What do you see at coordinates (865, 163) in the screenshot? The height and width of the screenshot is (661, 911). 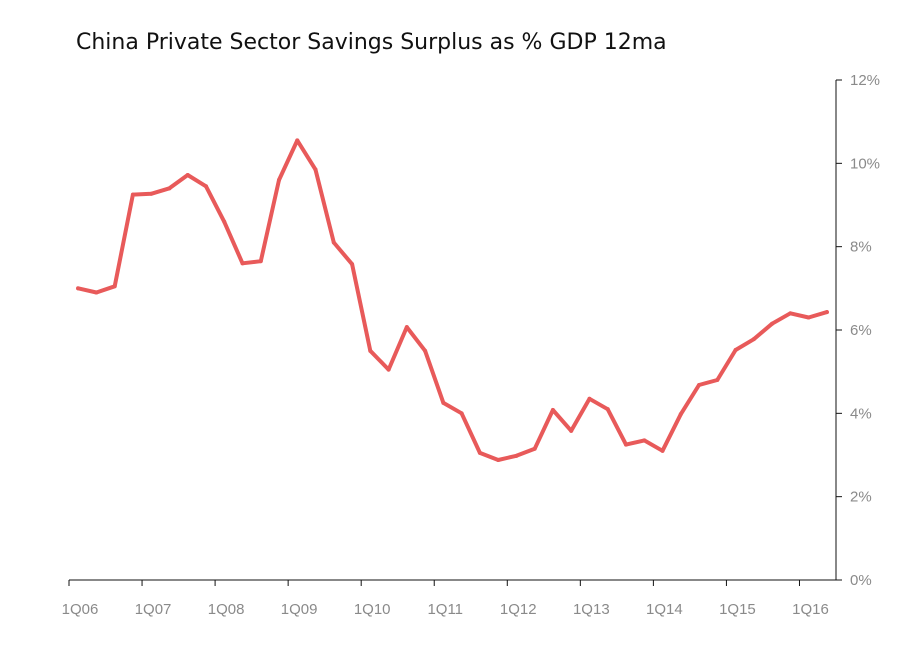 I see `y-tick-label: 10%` at bounding box center [865, 163].